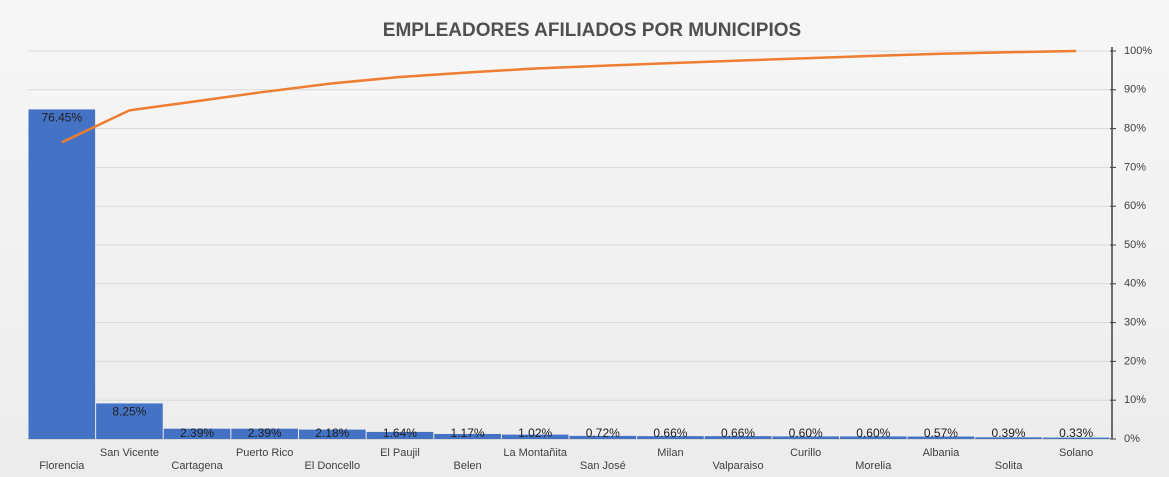 The image size is (1169, 477). I want to click on x-tick-label: Milan, so click(670, 453).